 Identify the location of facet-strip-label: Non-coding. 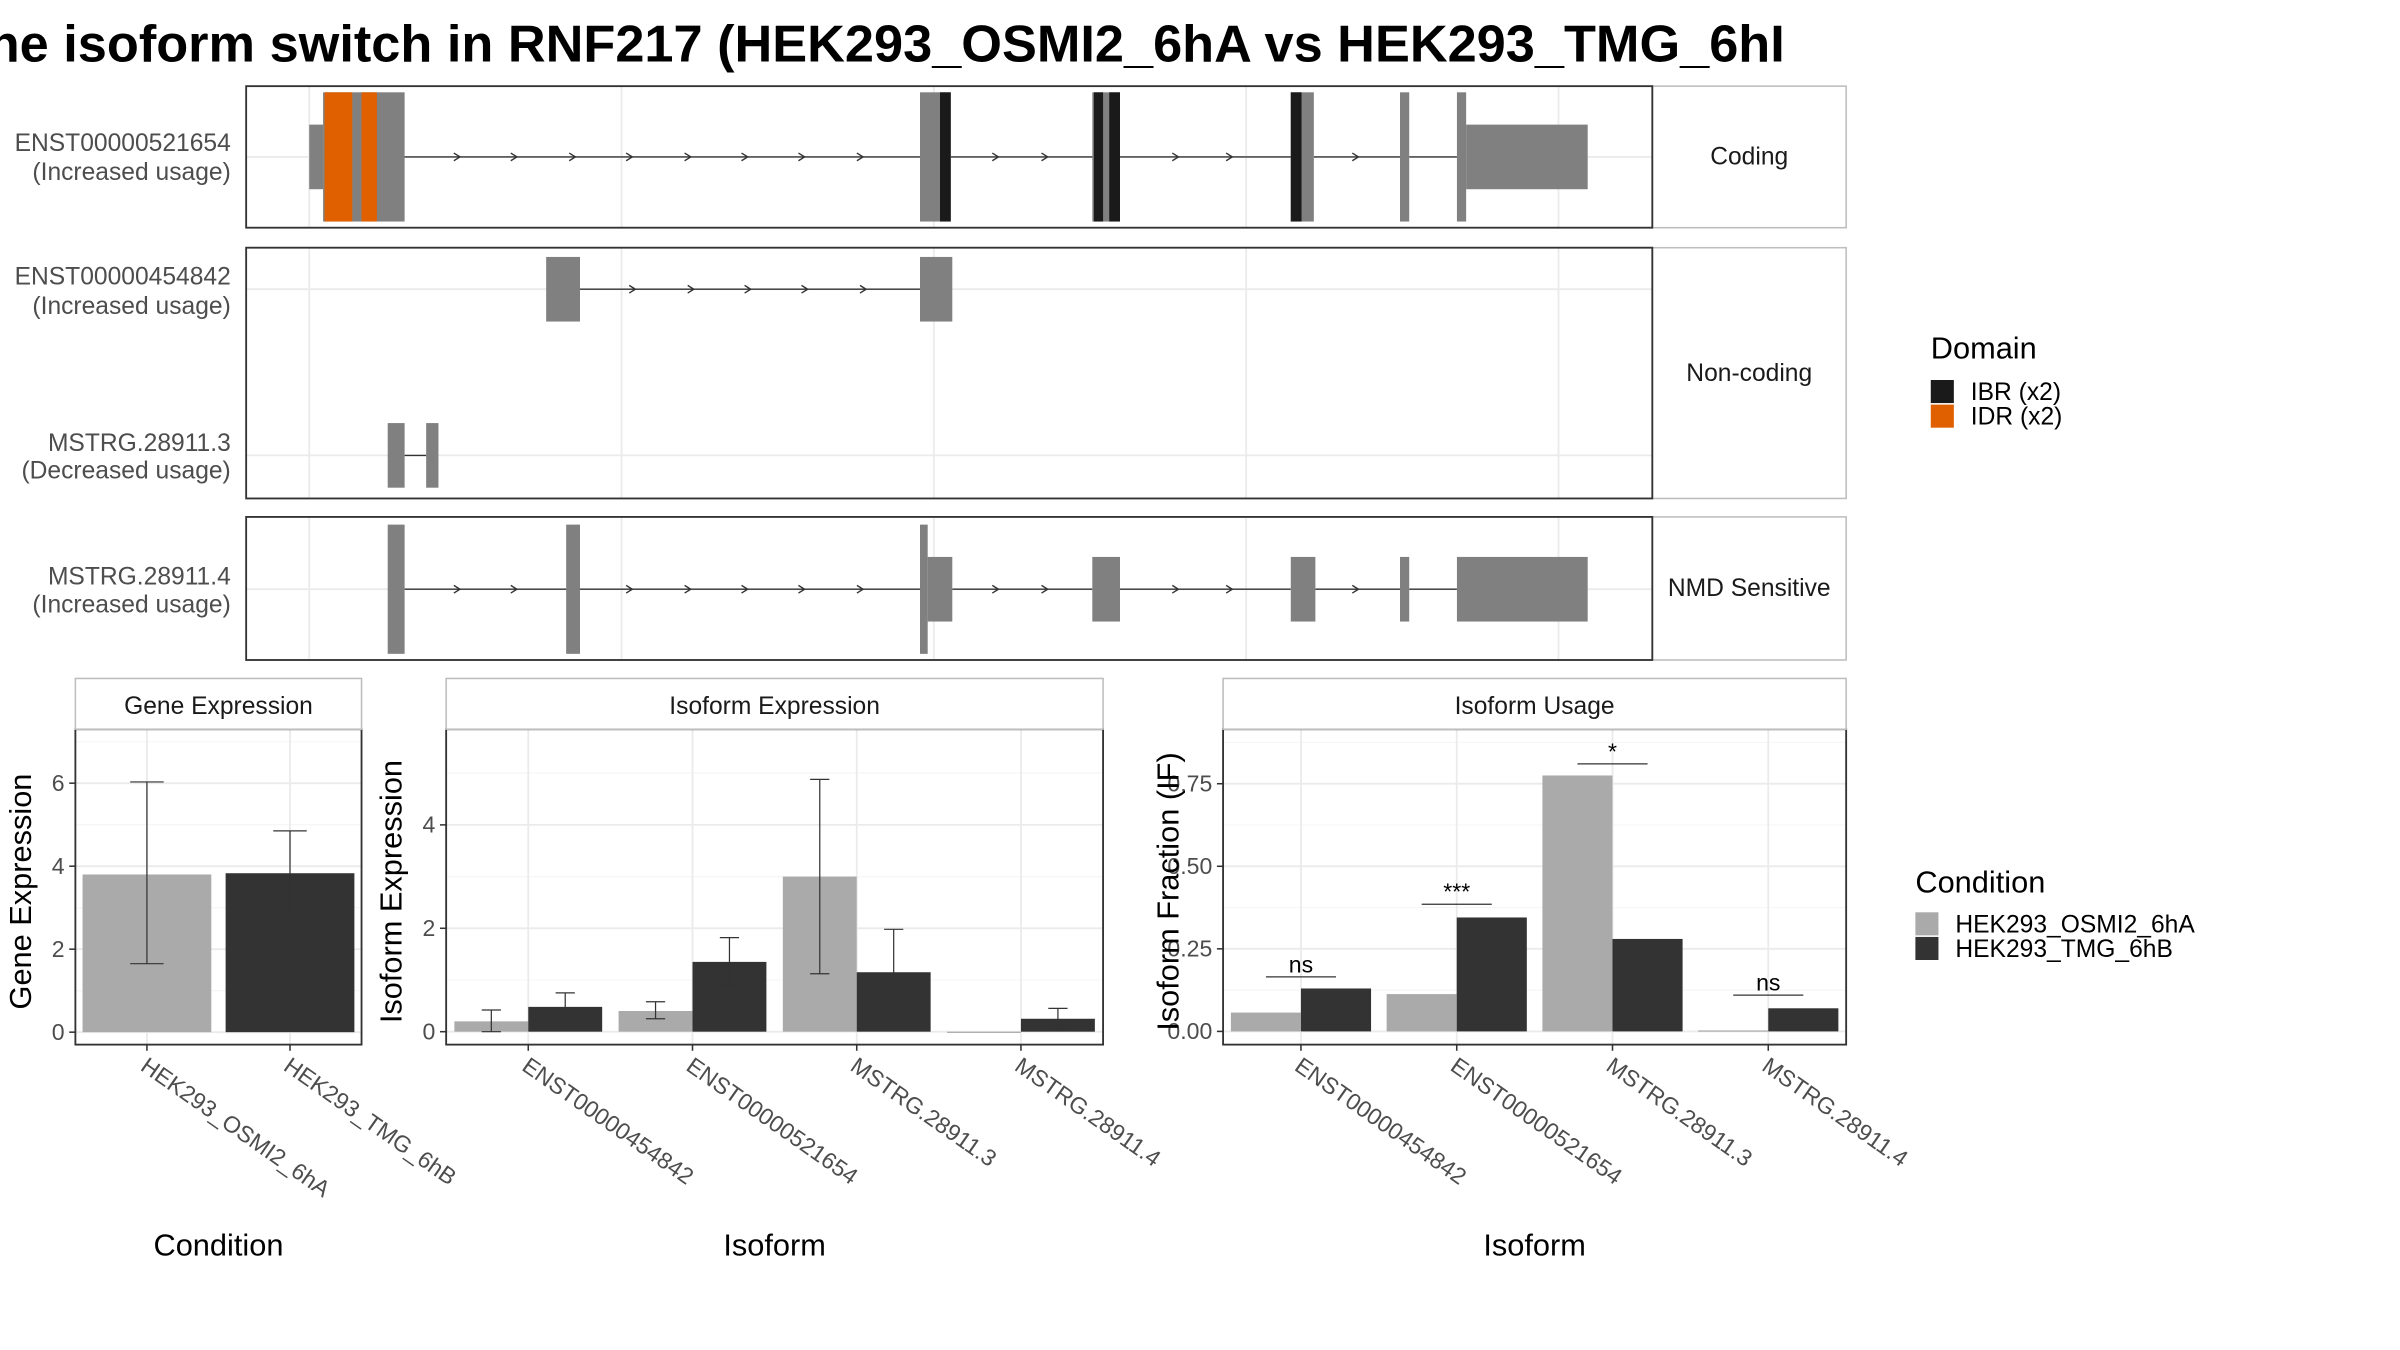
(1749, 373).